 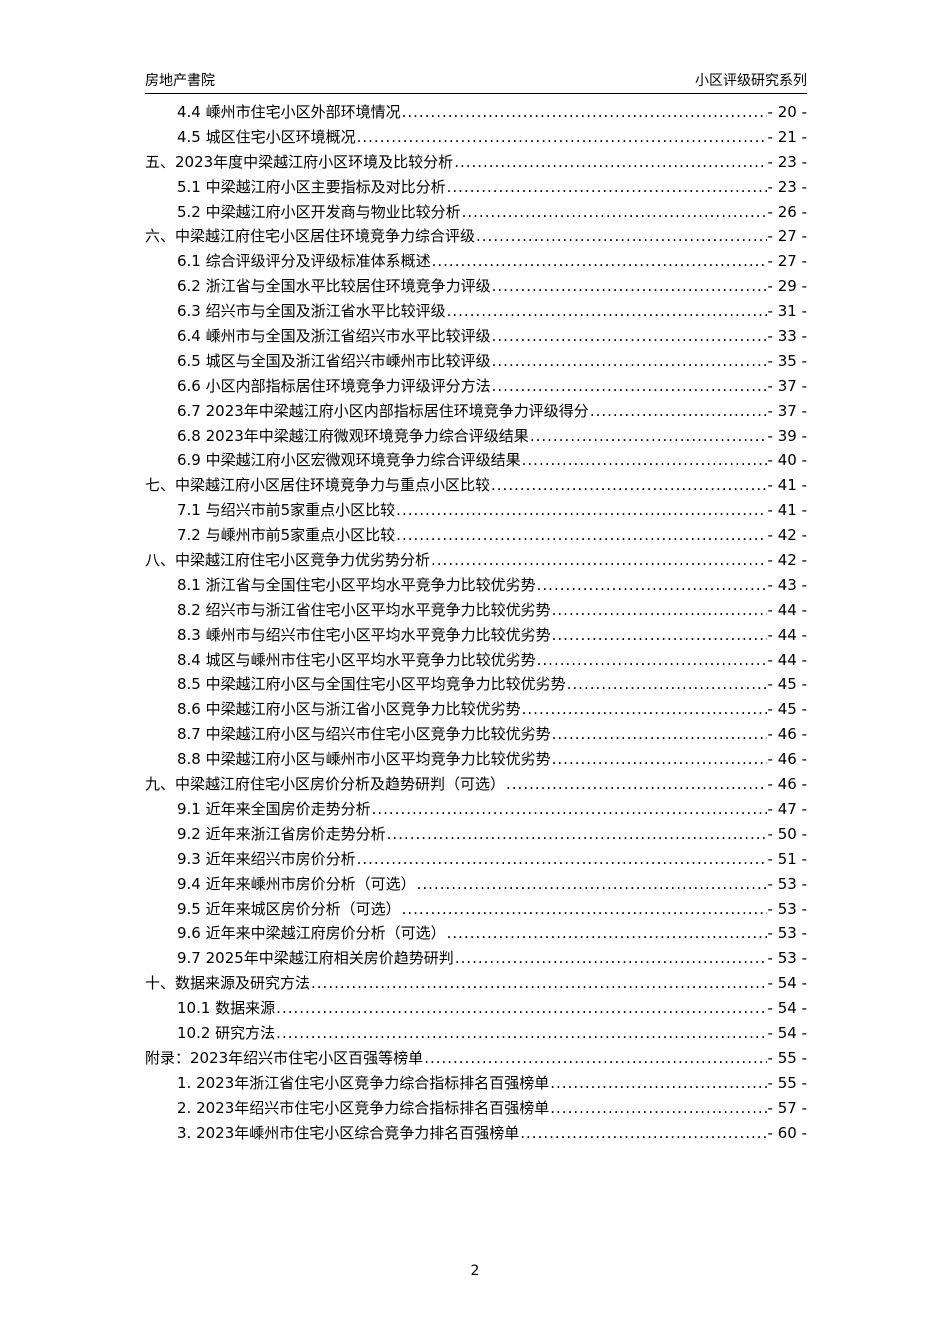 What do you see at coordinates (787, 1057) in the screenshot?
I see `toc-entry-page: - 55 -` at bounding box center [787, 1057].